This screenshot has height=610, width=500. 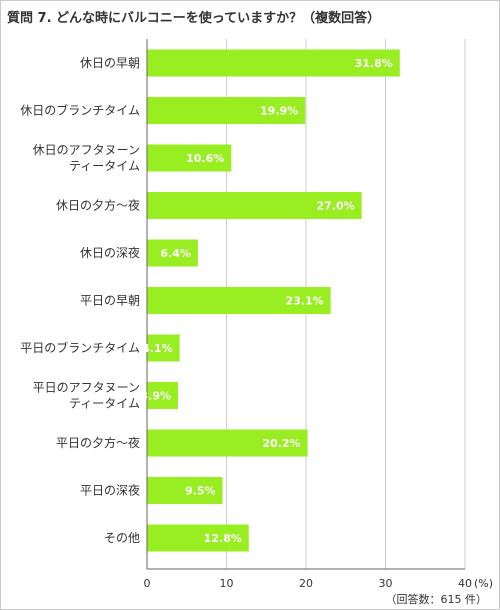 What do you see at coordinates (279, 111) in the screenshot?
I see `bar-value-label: 19.9%` at bounding box center [279, 111].